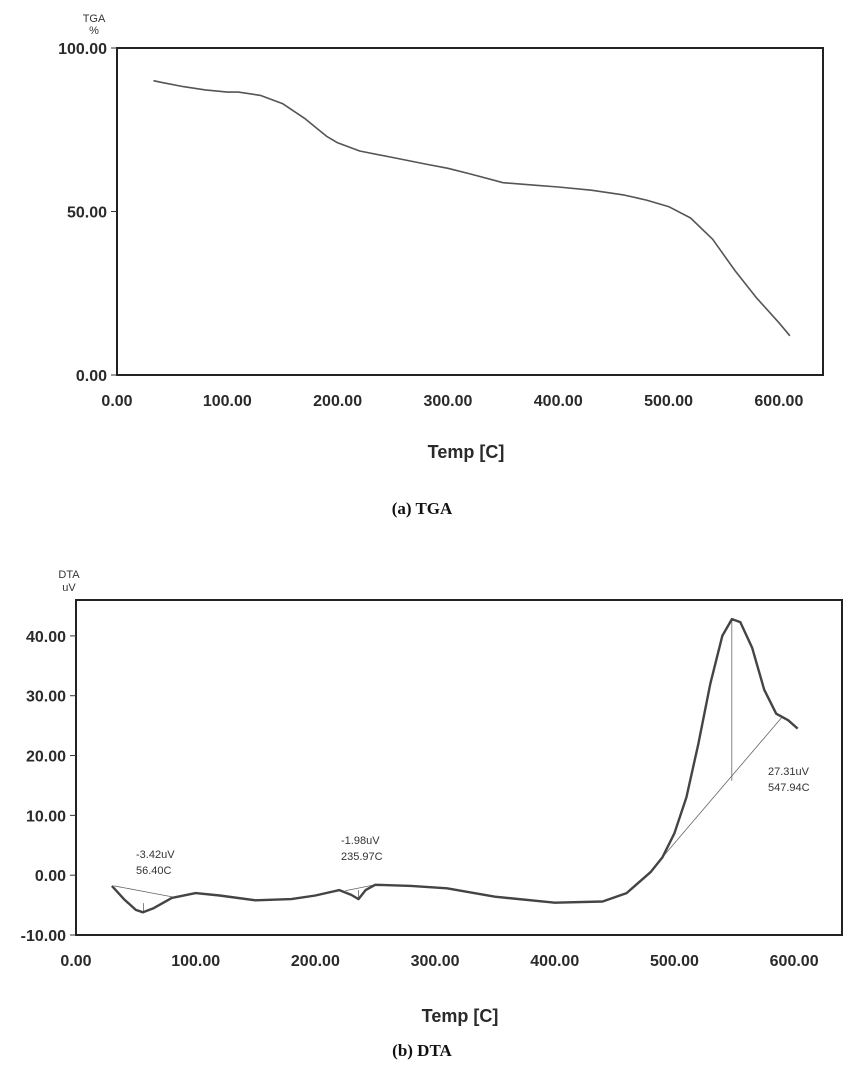  I want to click on tga-y-tick-label: 50.00, so click(87, 213).